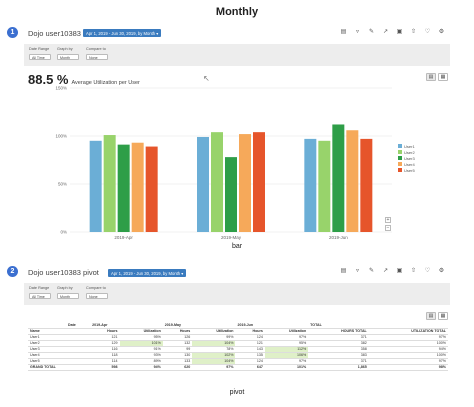 This screenshot has height=407, width=474. Describe the element at coordinates (272, 326) in the screenshot. I see `pivot-header-month: 2019-Jun` at that location.